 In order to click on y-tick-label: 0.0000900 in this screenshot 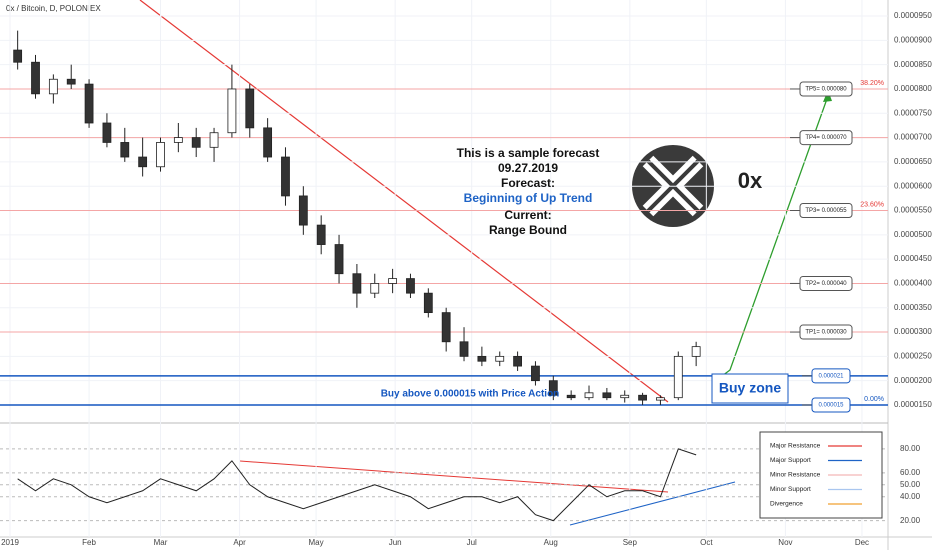, I will do `click(913, 39)`.